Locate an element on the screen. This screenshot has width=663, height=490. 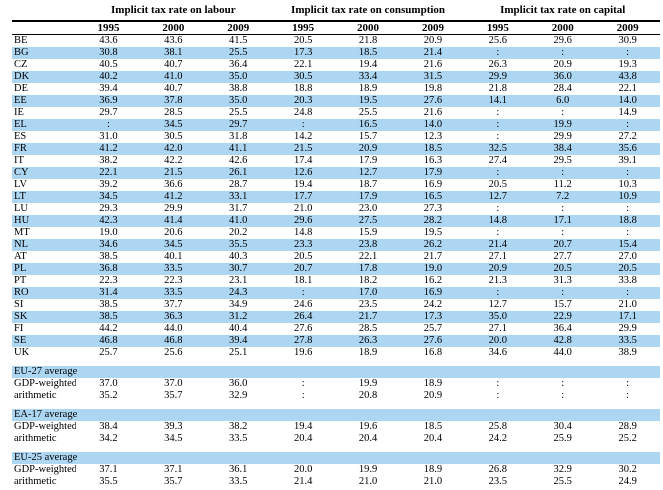
cell-value: 33.8 is located at coordinates (627, 280).